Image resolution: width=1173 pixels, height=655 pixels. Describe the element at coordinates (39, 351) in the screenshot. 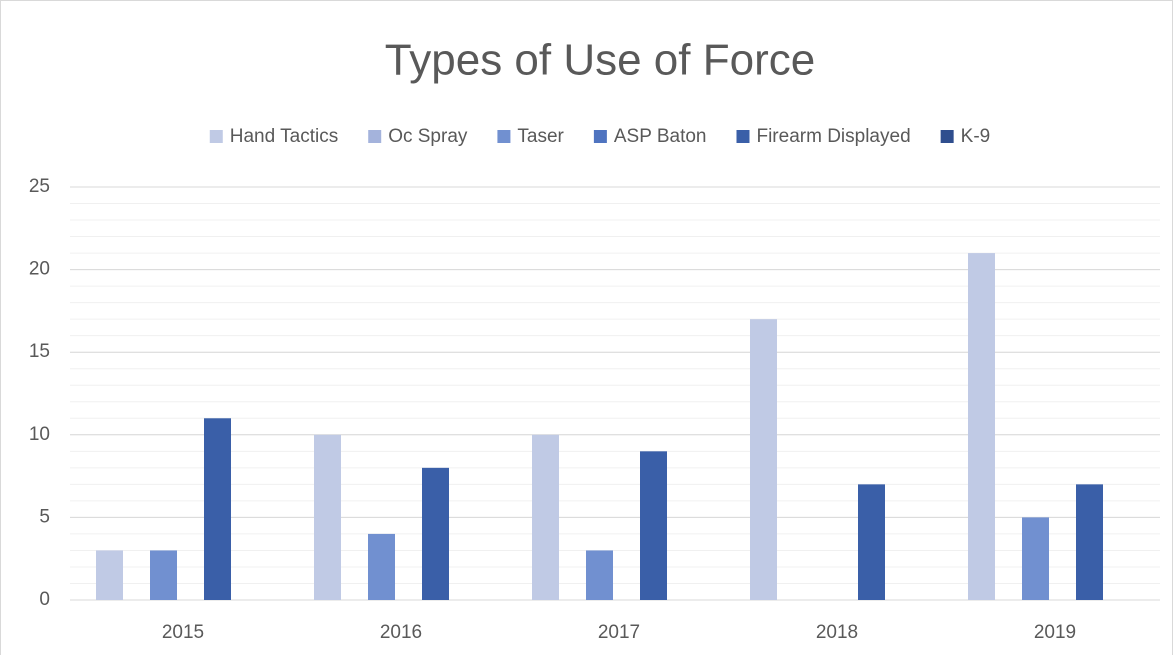

I see `y-tick-label: 15` at that location.